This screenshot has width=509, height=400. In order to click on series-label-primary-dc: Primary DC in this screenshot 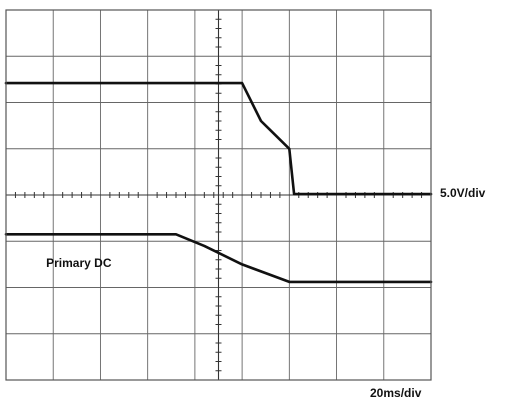, I will do `click(79, 263)`.